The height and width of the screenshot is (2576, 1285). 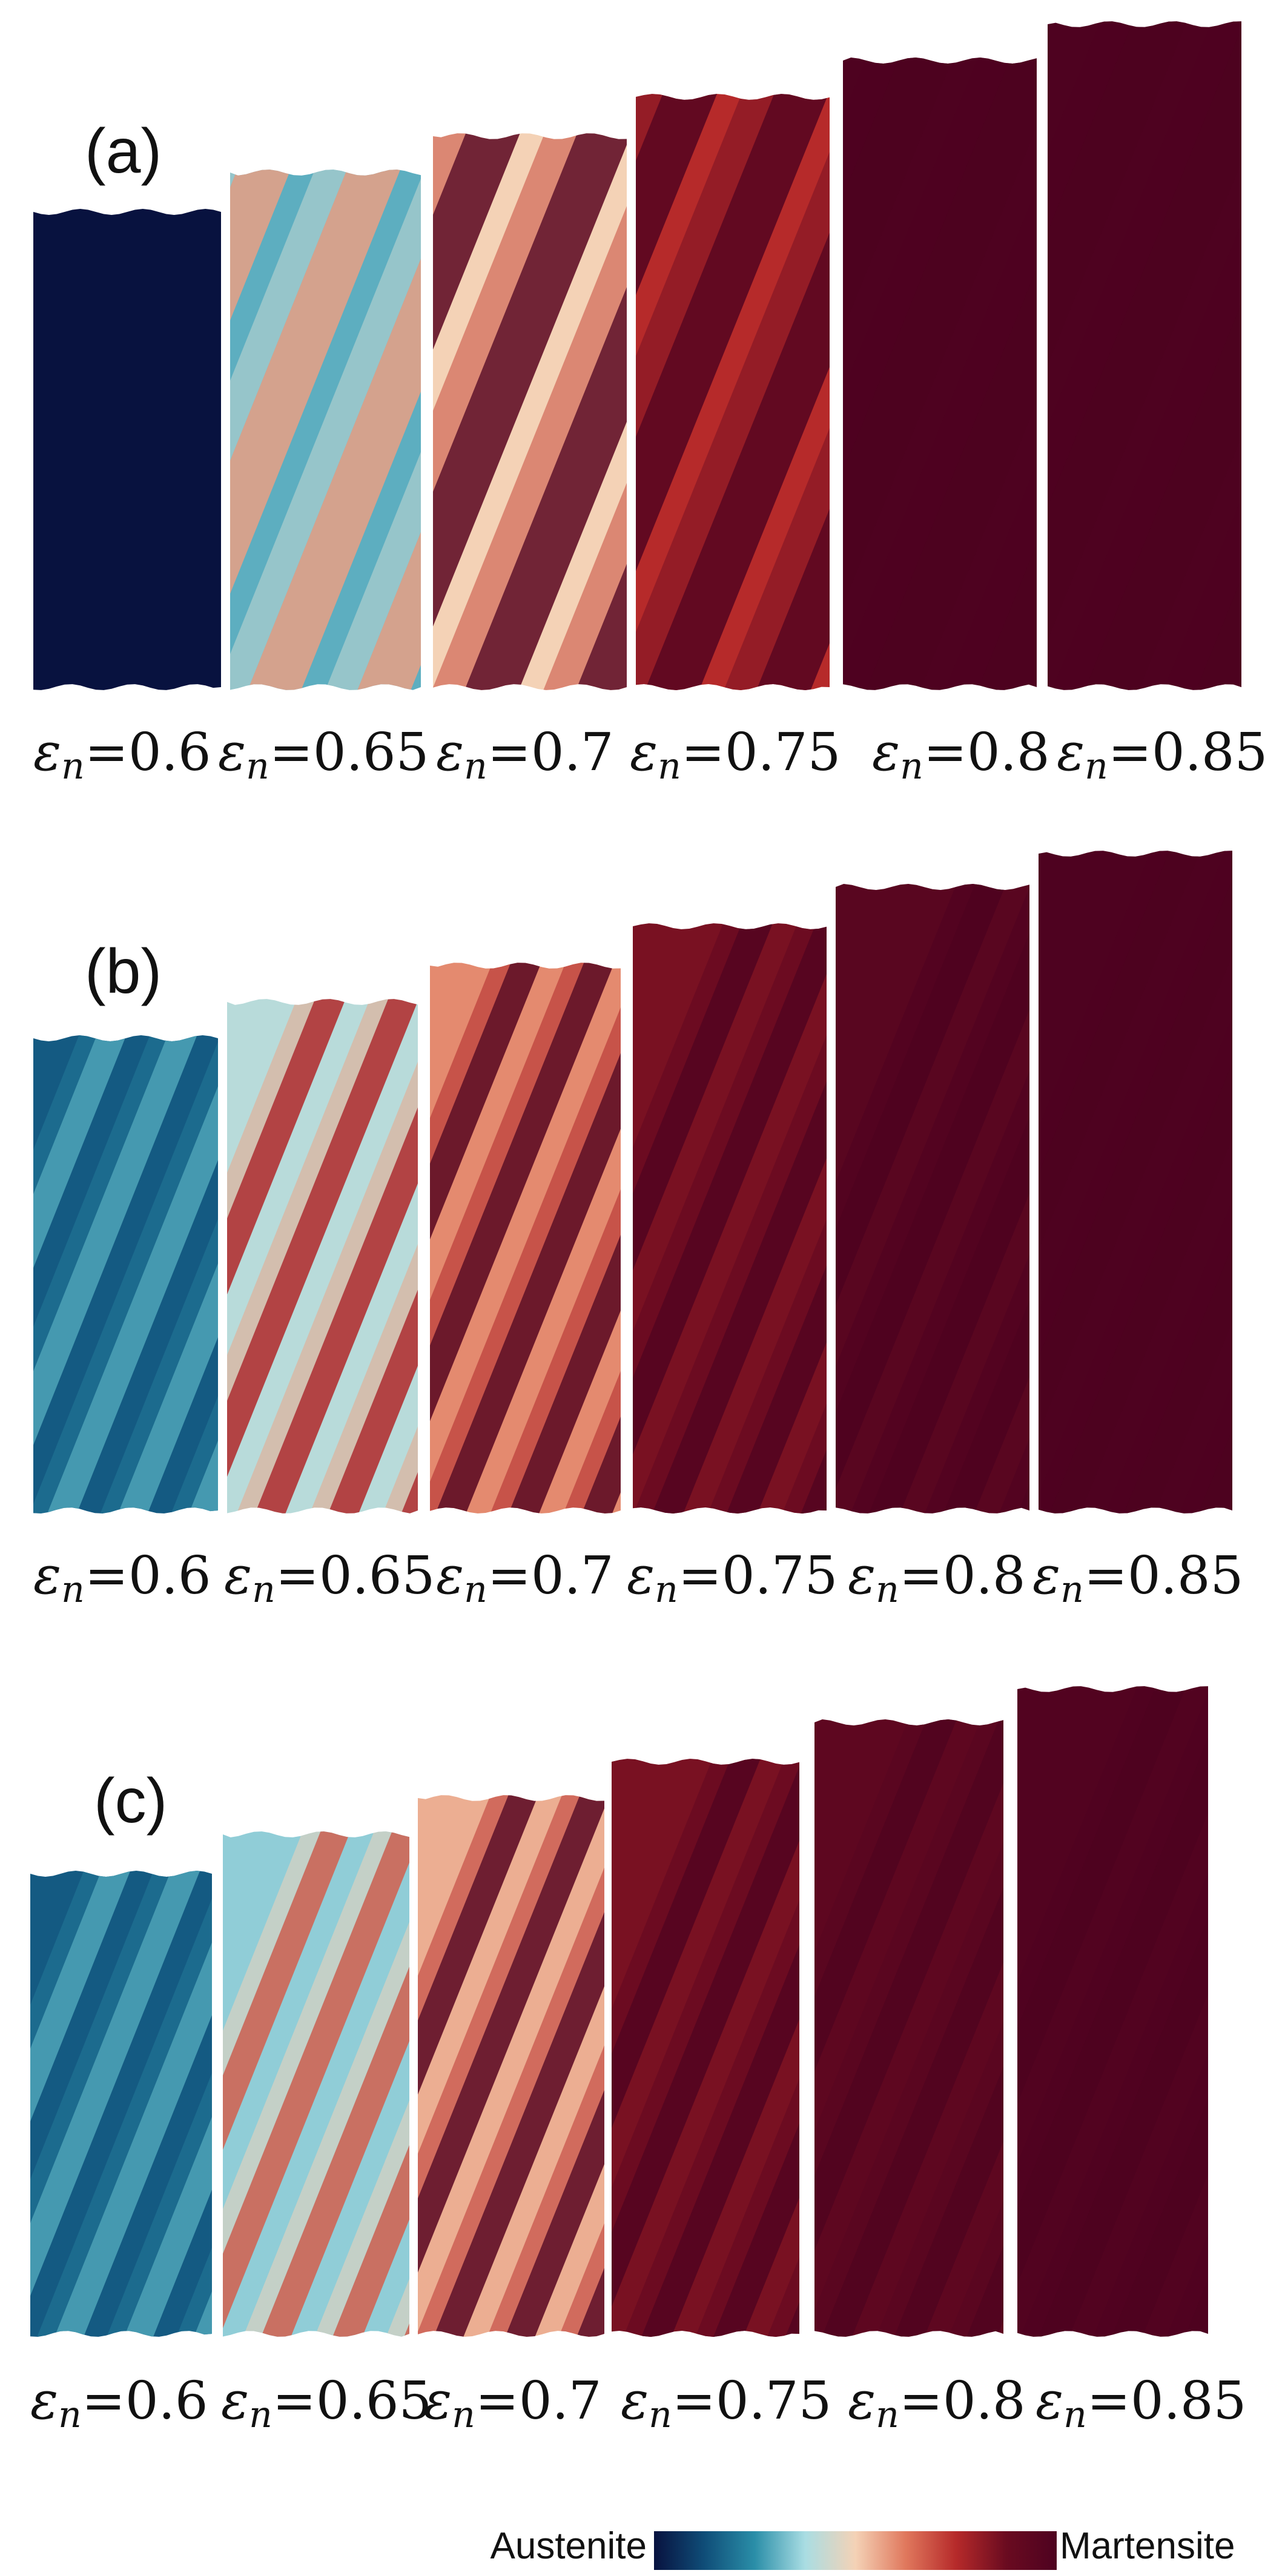 What do you see at coordinates (122, 1578) in the screenshot?
I see `strain-label-b-0: εn=0.6` at bounding box center [122, 1578].